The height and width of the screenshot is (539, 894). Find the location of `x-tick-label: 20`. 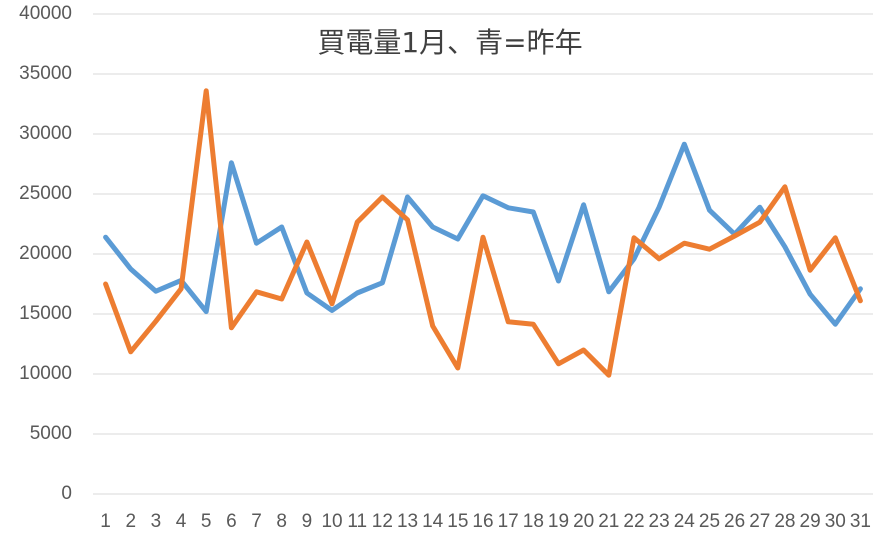

x-tick-label: 20 is located at coordinates (583, 521).